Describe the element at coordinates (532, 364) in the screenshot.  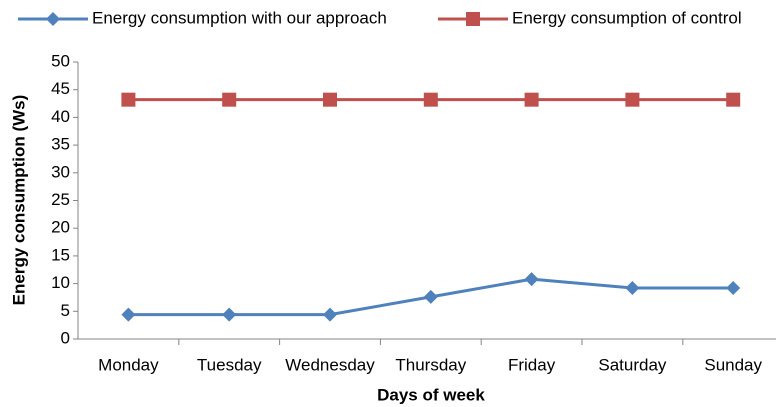
I see `x-tick-label: Friday` at that location.